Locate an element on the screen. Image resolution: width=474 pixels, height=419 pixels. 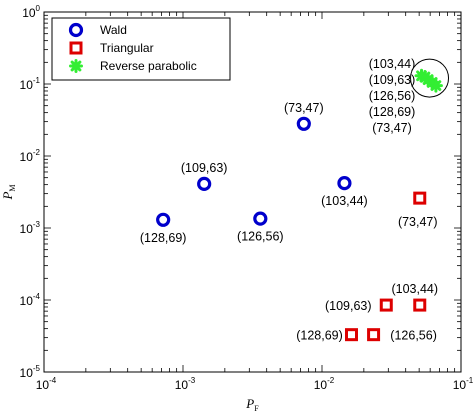
cluster-label: (103,44) is located at coordinates (392, 64).